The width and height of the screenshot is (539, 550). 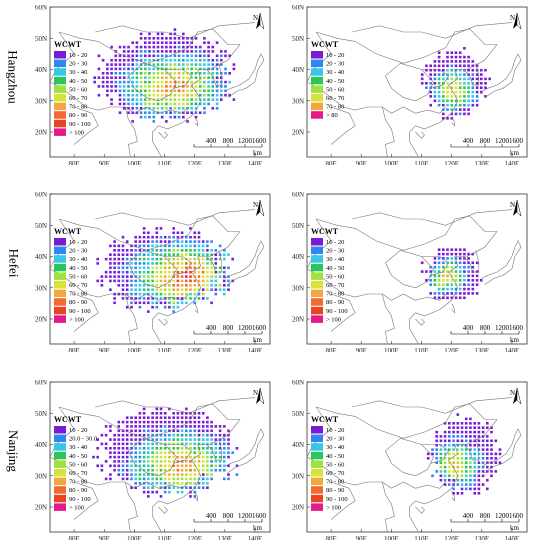 I want to click on legend-label: 10 - 20, so click(x=335, y=55).